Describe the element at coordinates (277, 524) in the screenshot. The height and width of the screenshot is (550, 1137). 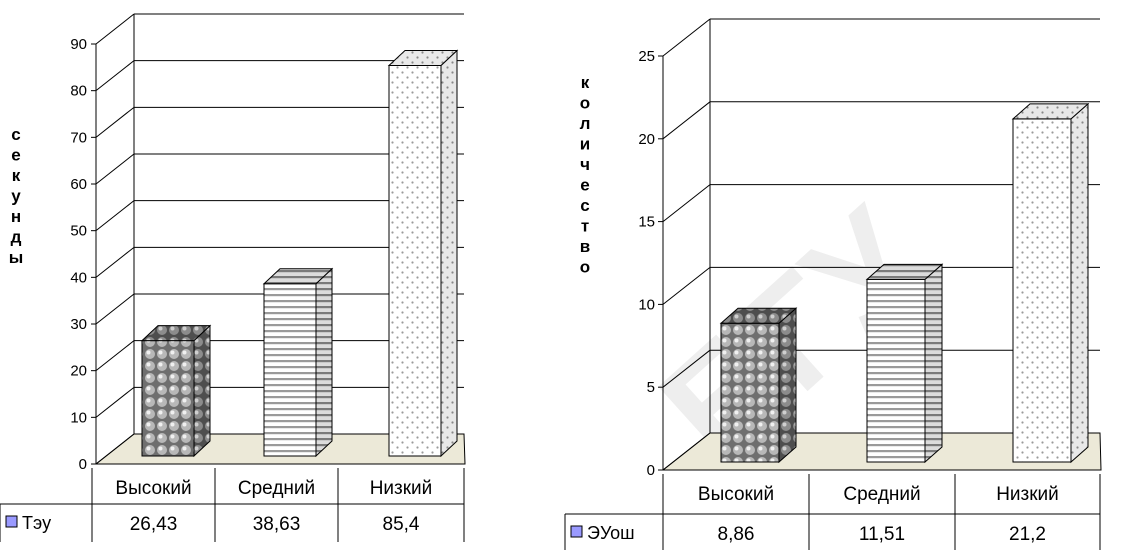
I see `table-value: 38,63` at that location.